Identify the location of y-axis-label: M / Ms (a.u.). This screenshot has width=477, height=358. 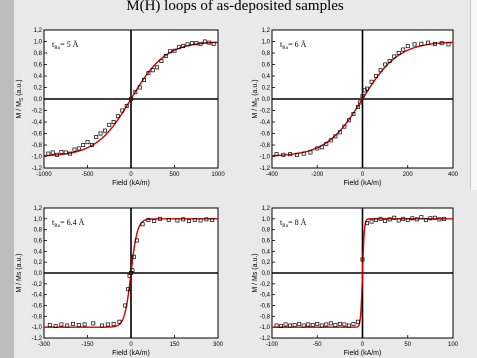
(255, 272).